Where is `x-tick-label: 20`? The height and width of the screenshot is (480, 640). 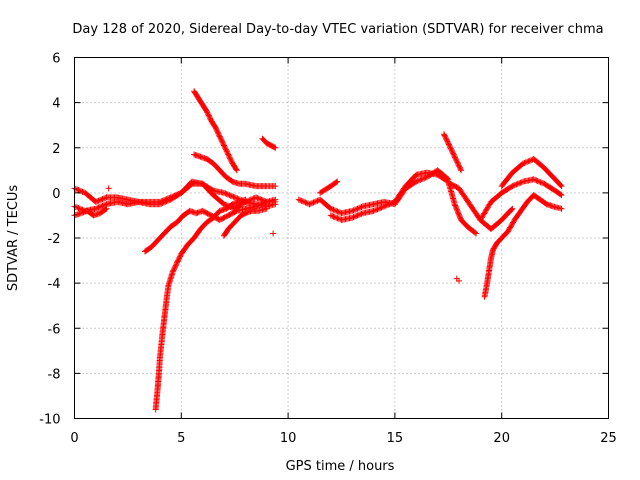
x-tick-label: 20 is located at coordinates (501, 438).